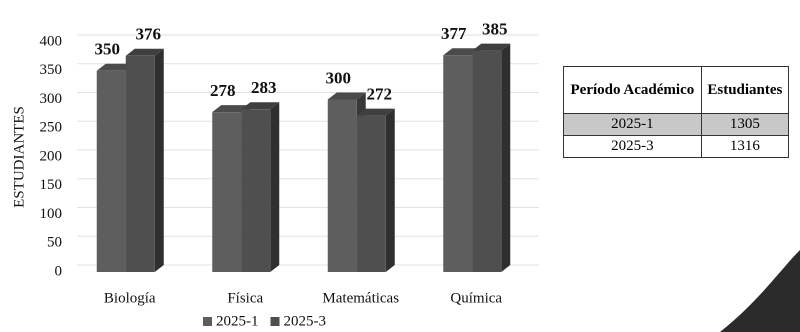 Image resolution: width=800 pixels, height=332 pixels. I want to click on value-label: 272, so click(380, 94).